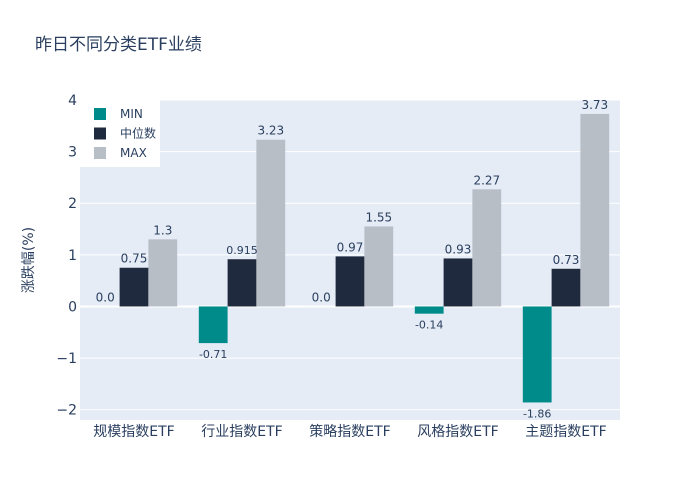  Describe the element at coordinates (537, 413) in the screenshot. I see `data-label: -1.86` at that location.